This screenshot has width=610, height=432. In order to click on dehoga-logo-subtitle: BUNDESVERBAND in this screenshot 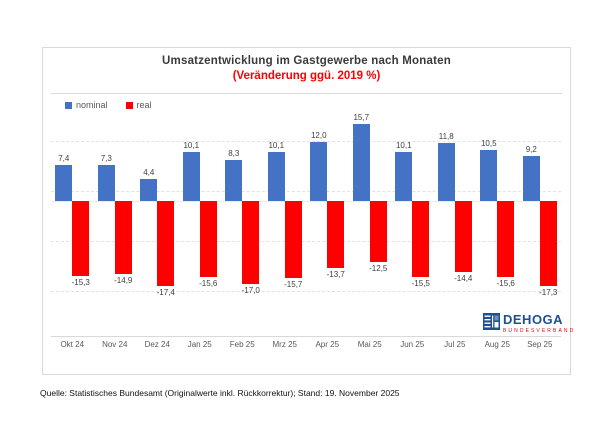, I will do `click(539, 331)`.